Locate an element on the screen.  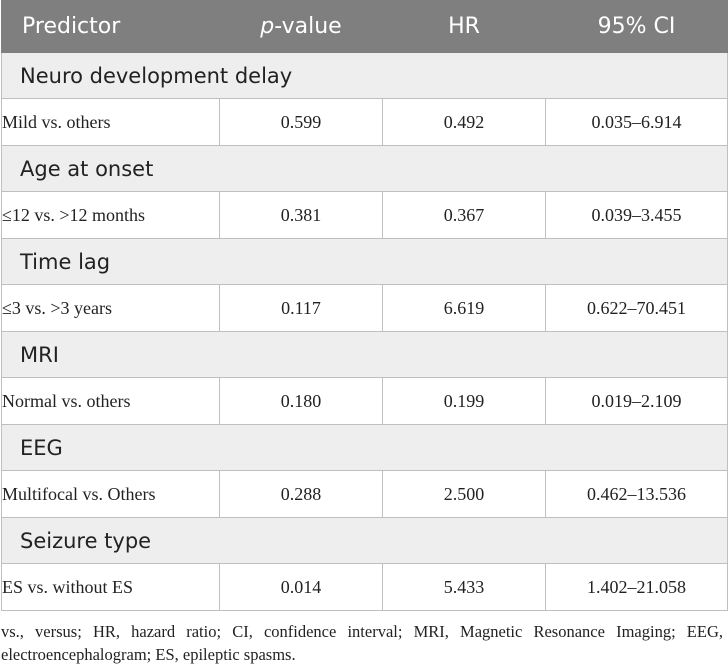
cell-ci: 0.019–2.109 is located at coordinates (636, 401).